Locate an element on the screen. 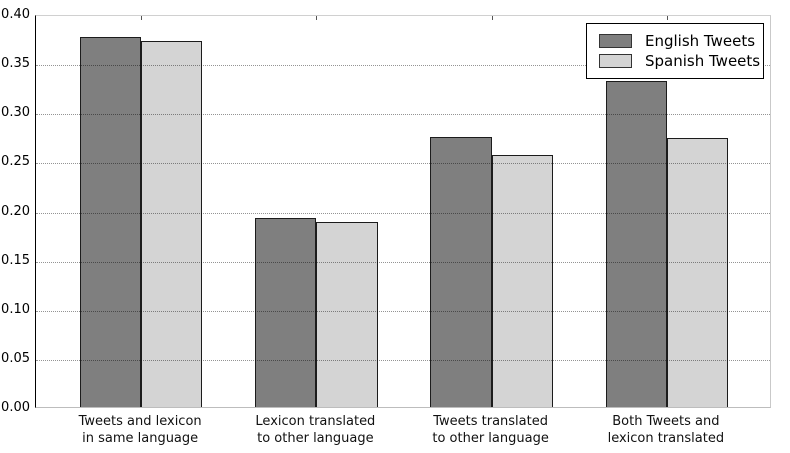 The image size is (790, 453). legend-item: English Tweets is located at coordinates (677, 41).